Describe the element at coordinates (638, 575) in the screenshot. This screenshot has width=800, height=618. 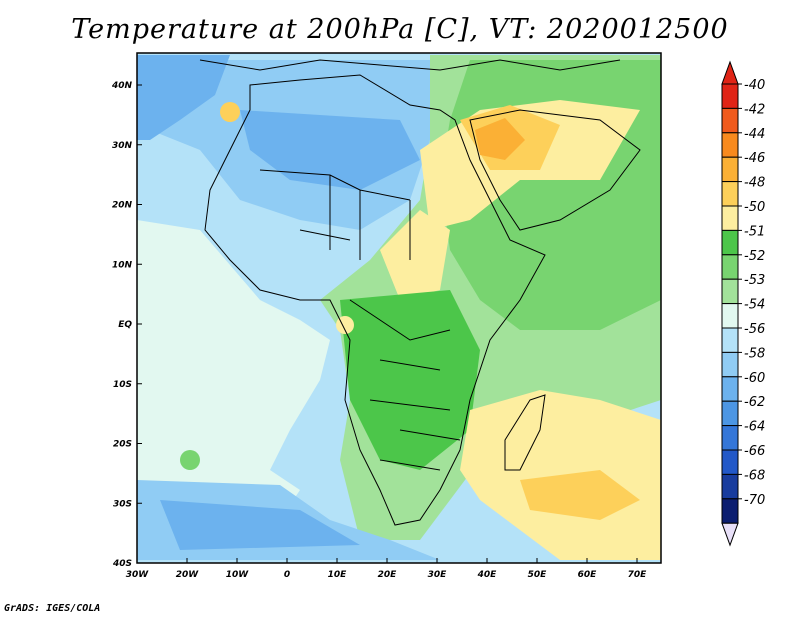
I see `lon-tick-label: 70E` at that location.